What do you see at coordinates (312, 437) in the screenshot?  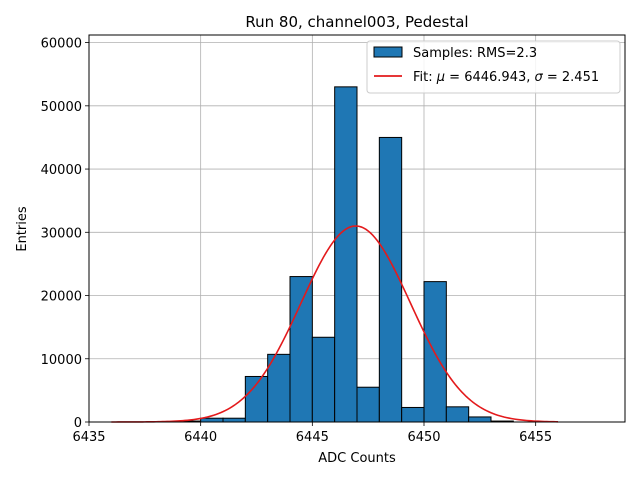 I see `x-tick-label: 6445` at bounding box center [312, 437].